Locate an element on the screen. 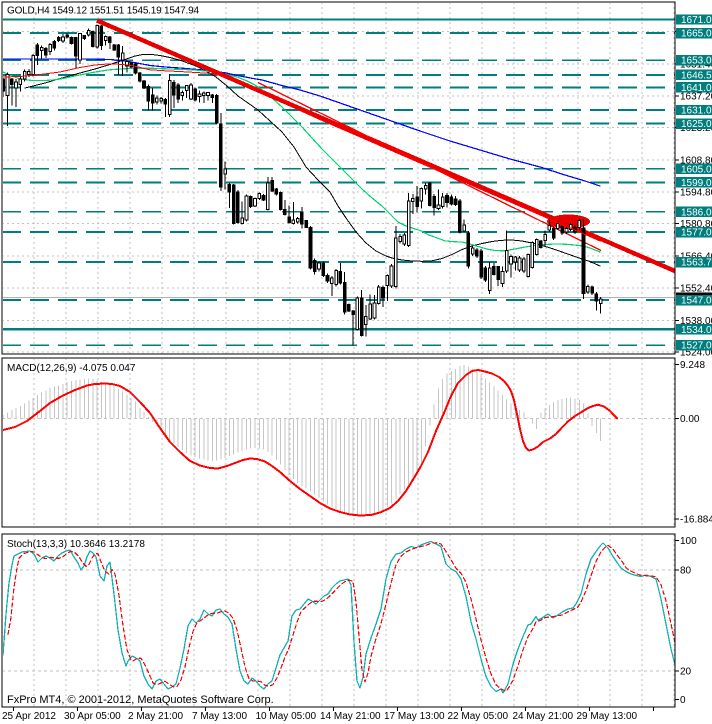 The width and height of the screenshot is (712, 724). svg-text: 1625.00 is located at coordinates (696, 124).